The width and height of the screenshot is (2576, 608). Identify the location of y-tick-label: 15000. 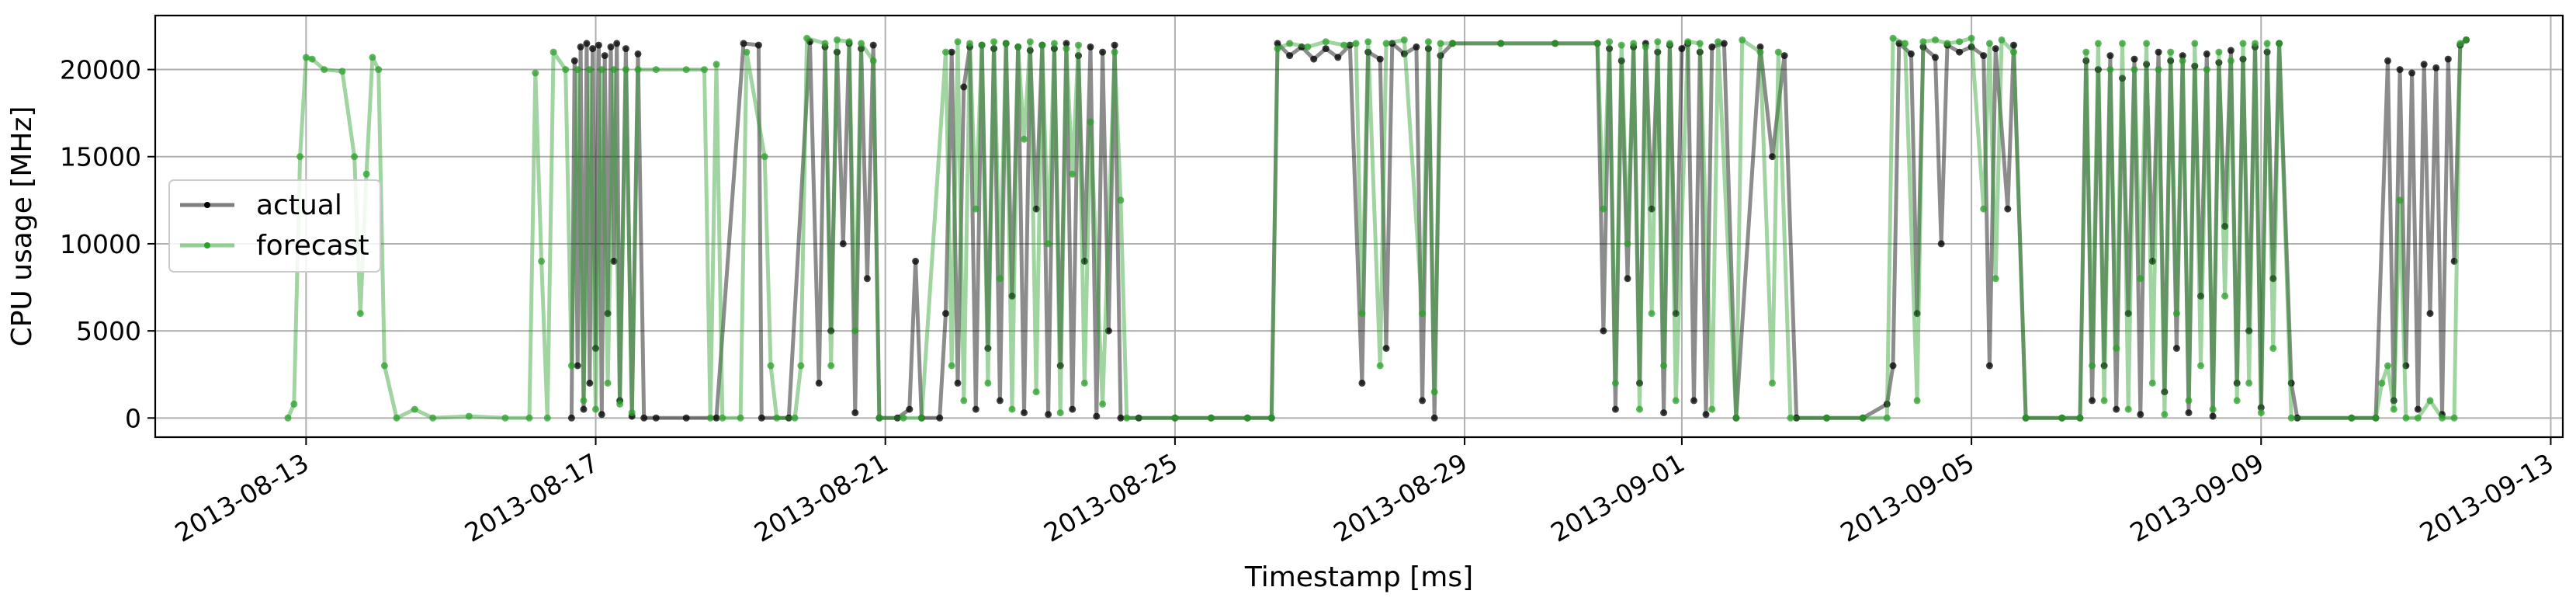
(100, 157).